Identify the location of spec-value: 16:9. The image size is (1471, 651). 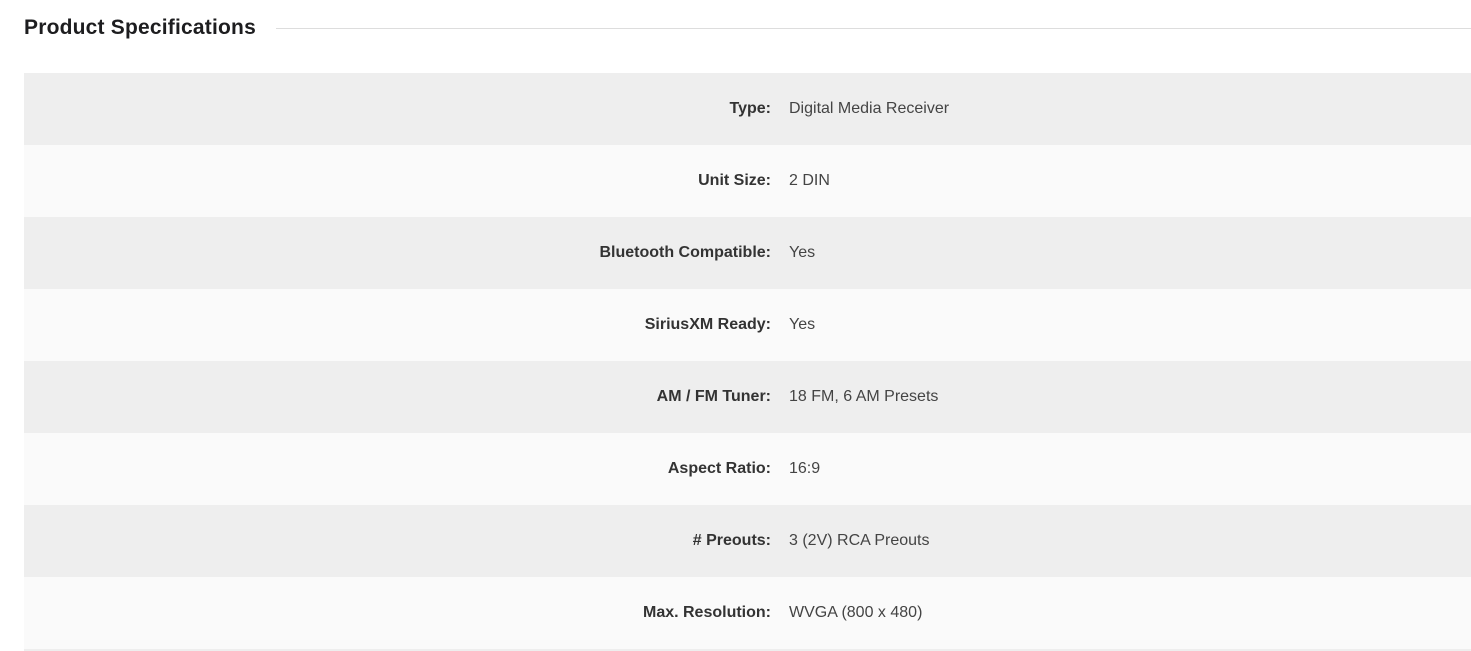
(805, 468).